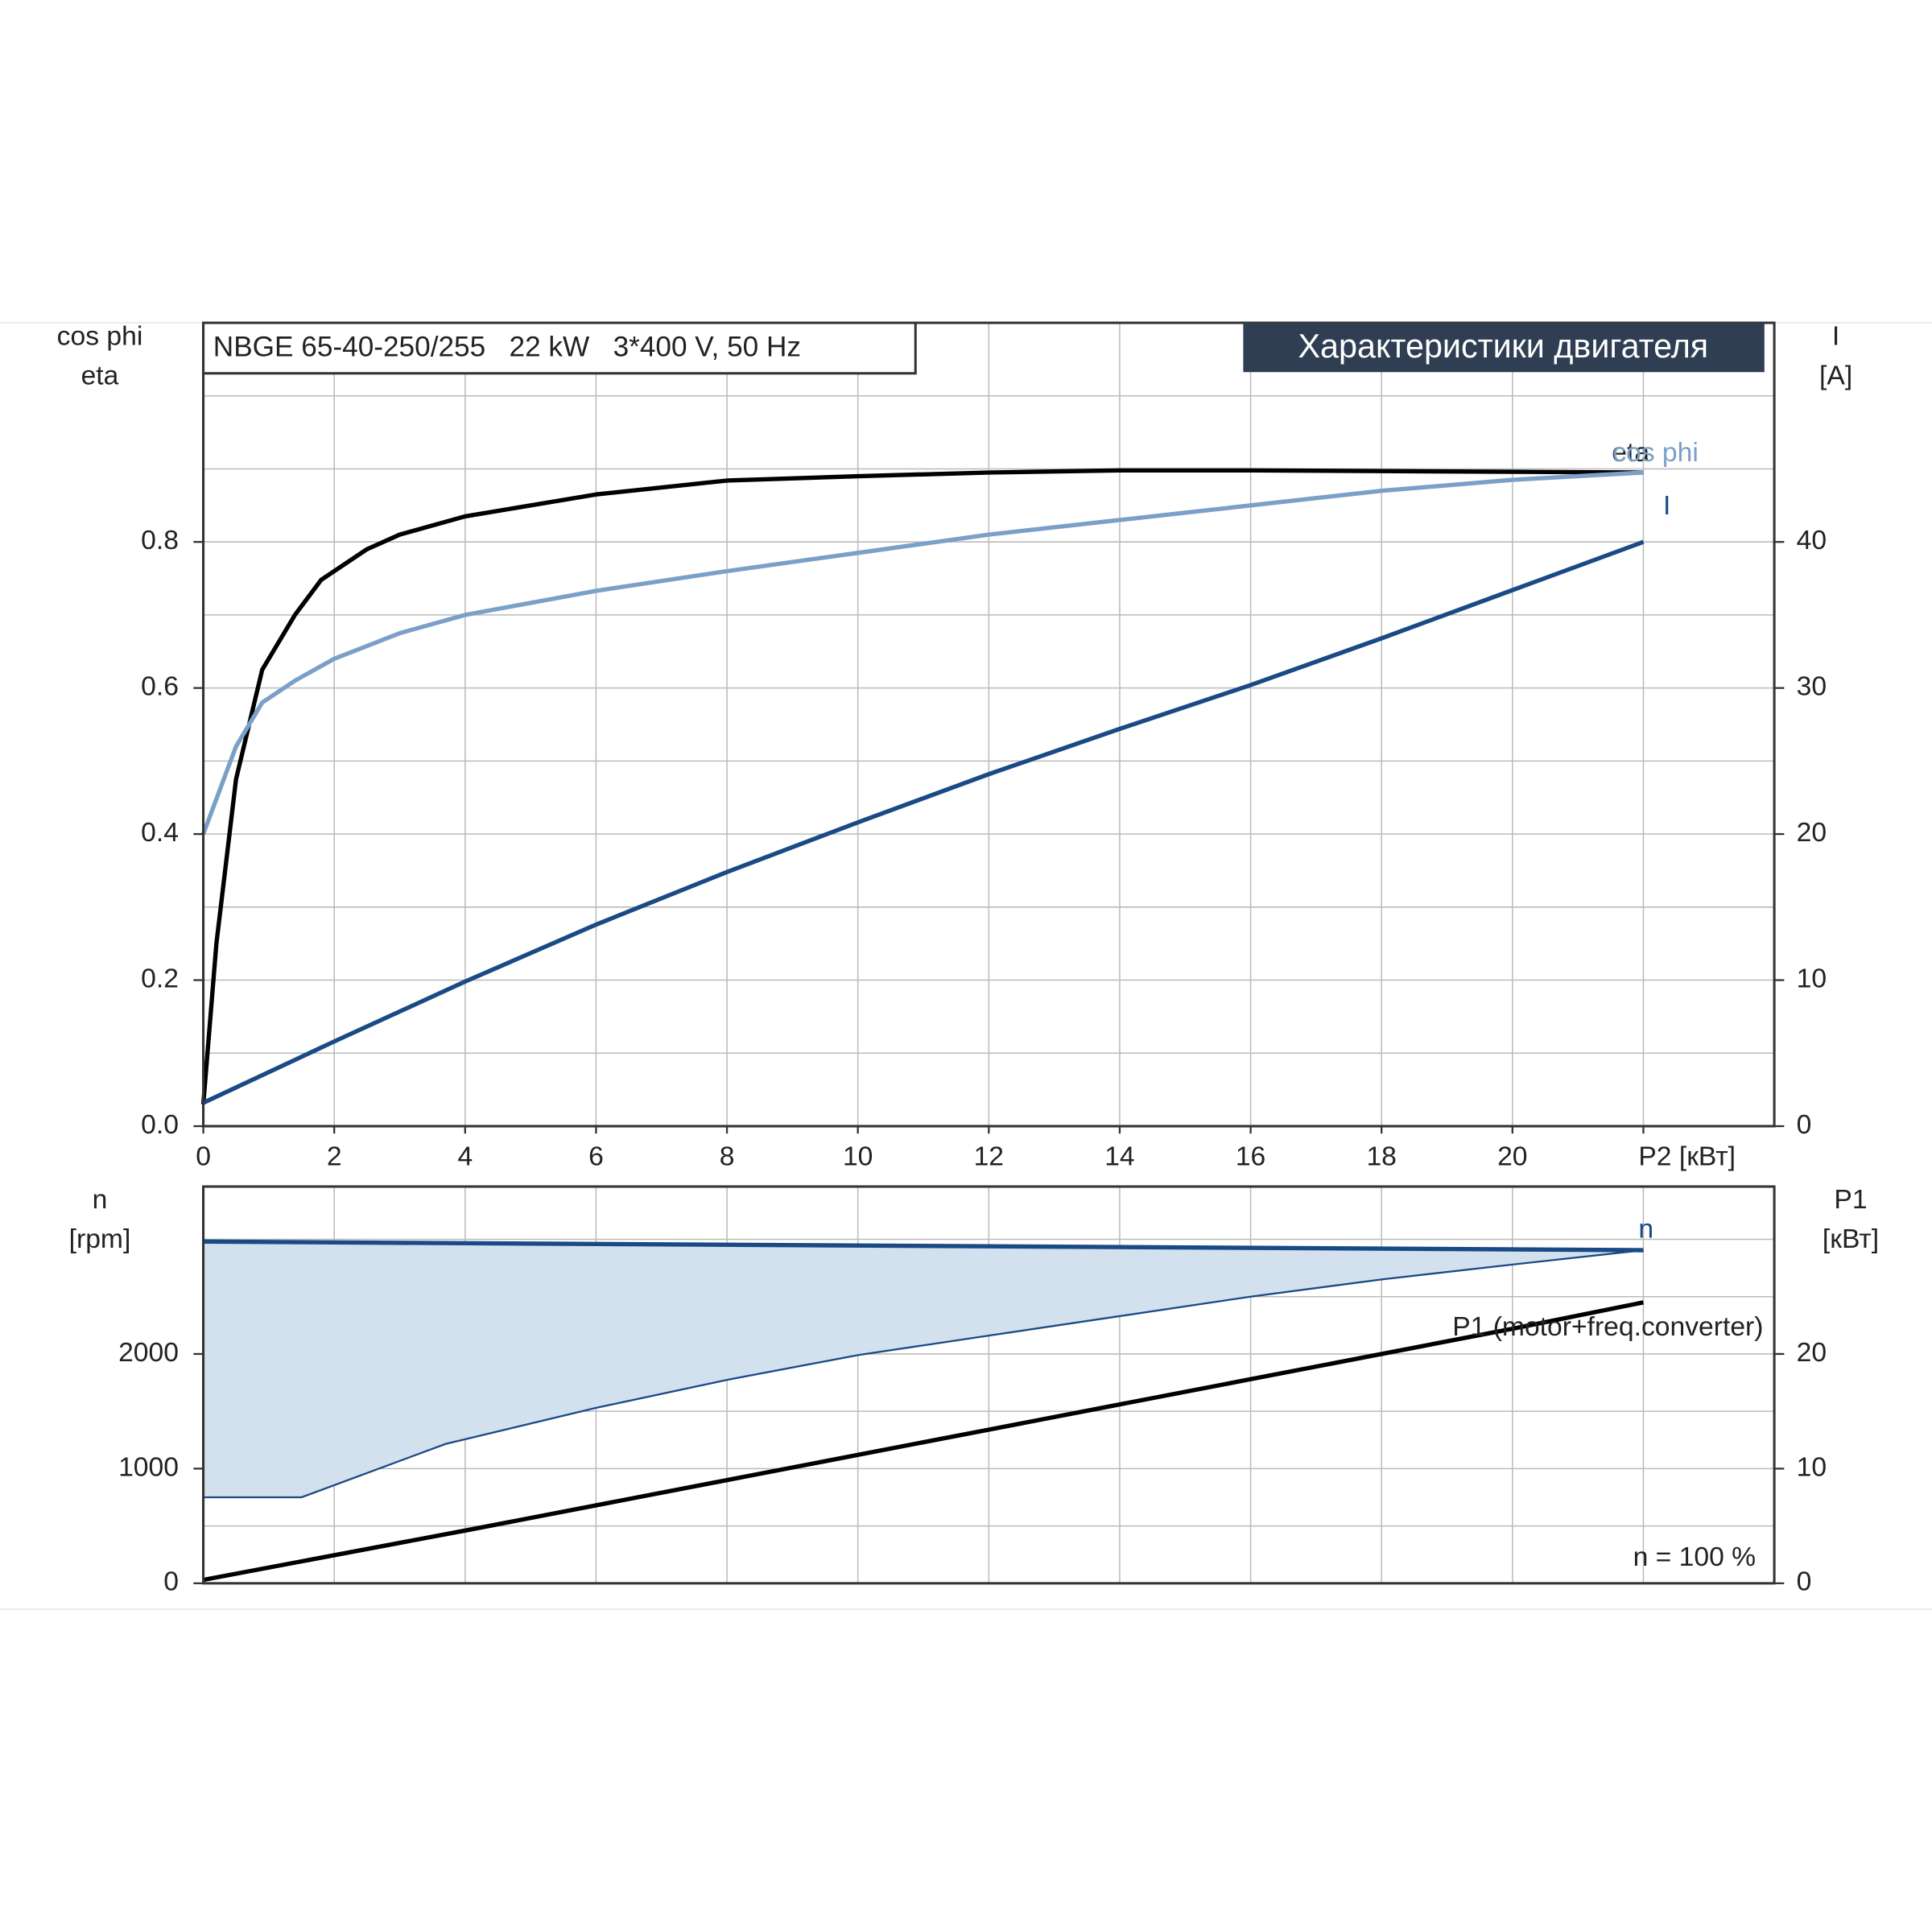 The width and height of the screenshot is (1932, 1932). Describe the element at coordinates (1835, 336) in the screenshot. I see `y2-axis-label: I` at that location.